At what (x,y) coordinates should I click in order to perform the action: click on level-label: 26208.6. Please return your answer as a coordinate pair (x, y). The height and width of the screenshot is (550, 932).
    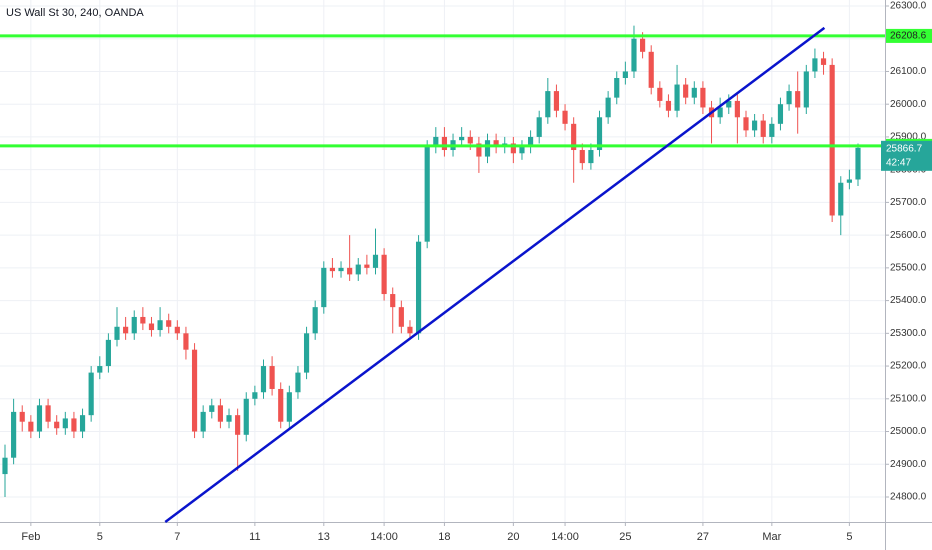
    Looking at the image, I should click on (908, 36).